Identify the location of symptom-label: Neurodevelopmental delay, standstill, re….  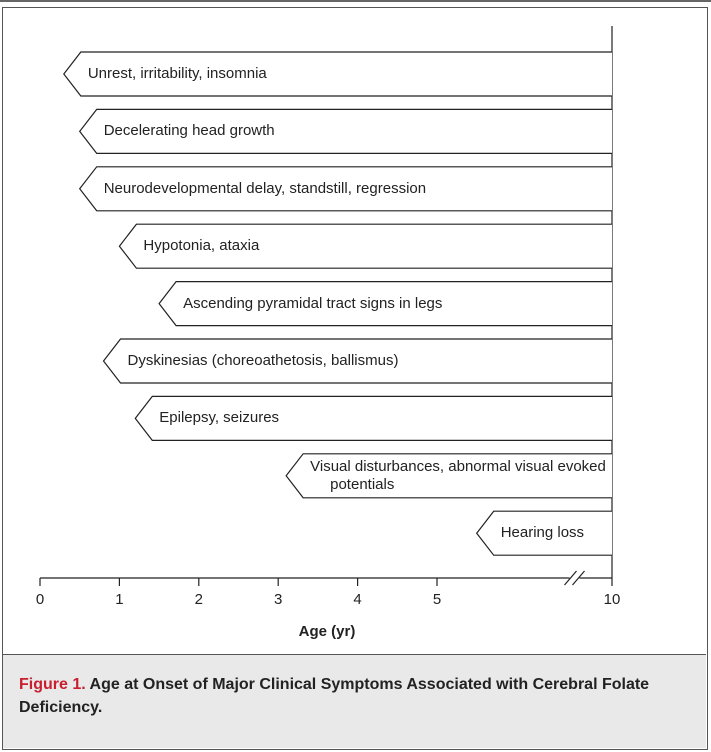
(265, 188).